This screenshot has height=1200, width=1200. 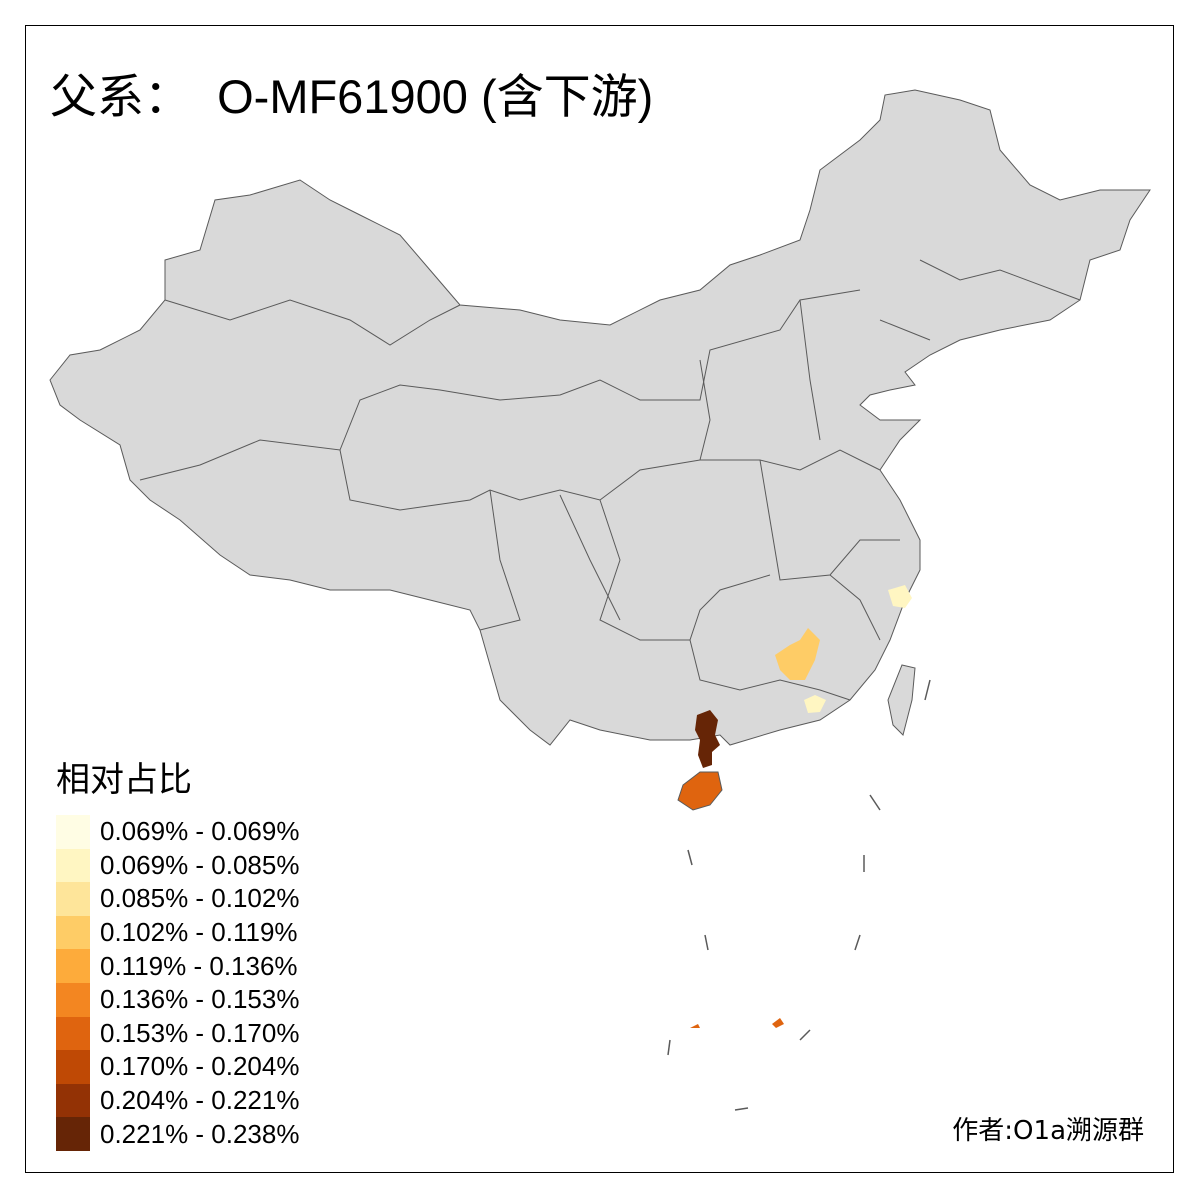 I want to click on legend-label: 0.102% - 0.119%, so click(x=199, y=932).